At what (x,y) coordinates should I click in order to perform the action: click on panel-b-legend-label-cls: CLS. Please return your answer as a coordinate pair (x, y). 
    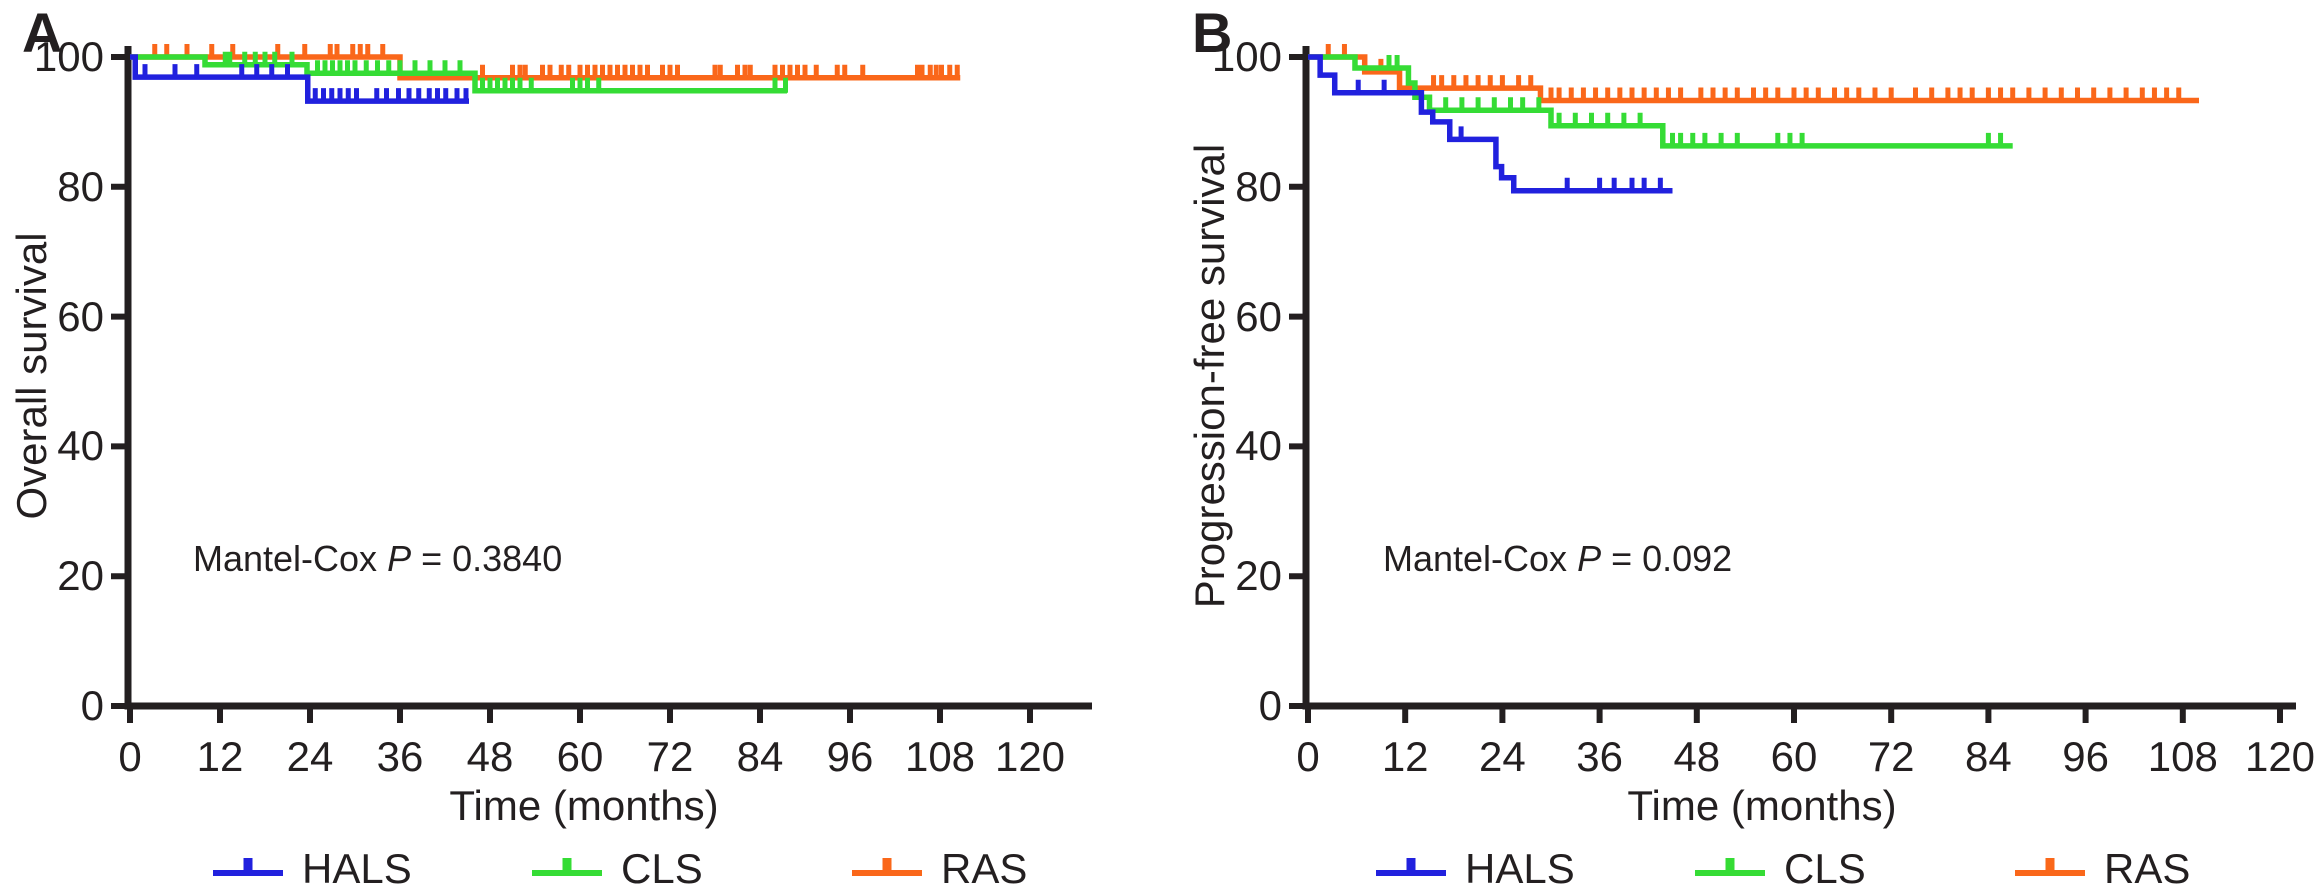
    Looking at the image, I should click on (1825, 868).